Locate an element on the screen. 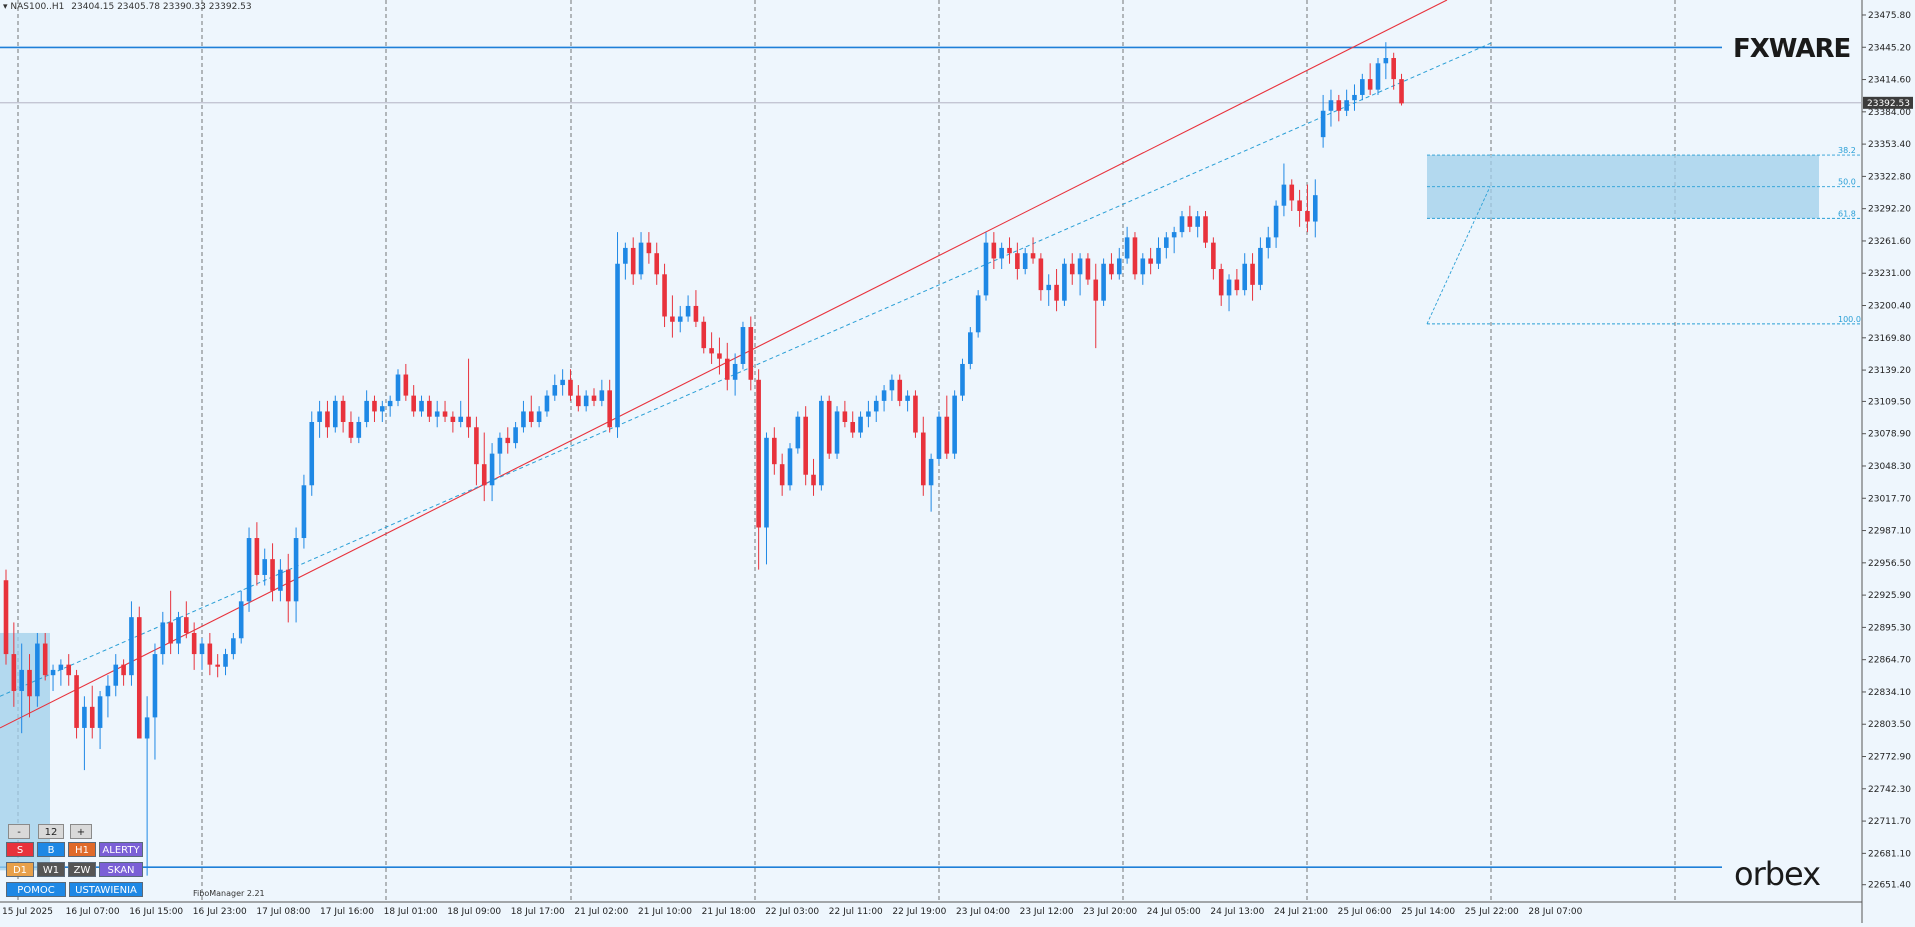 This screenshot has width=1915, height=927. x-tick-label: 25 Jul 22:00 is located at coordinates (1492, 912).